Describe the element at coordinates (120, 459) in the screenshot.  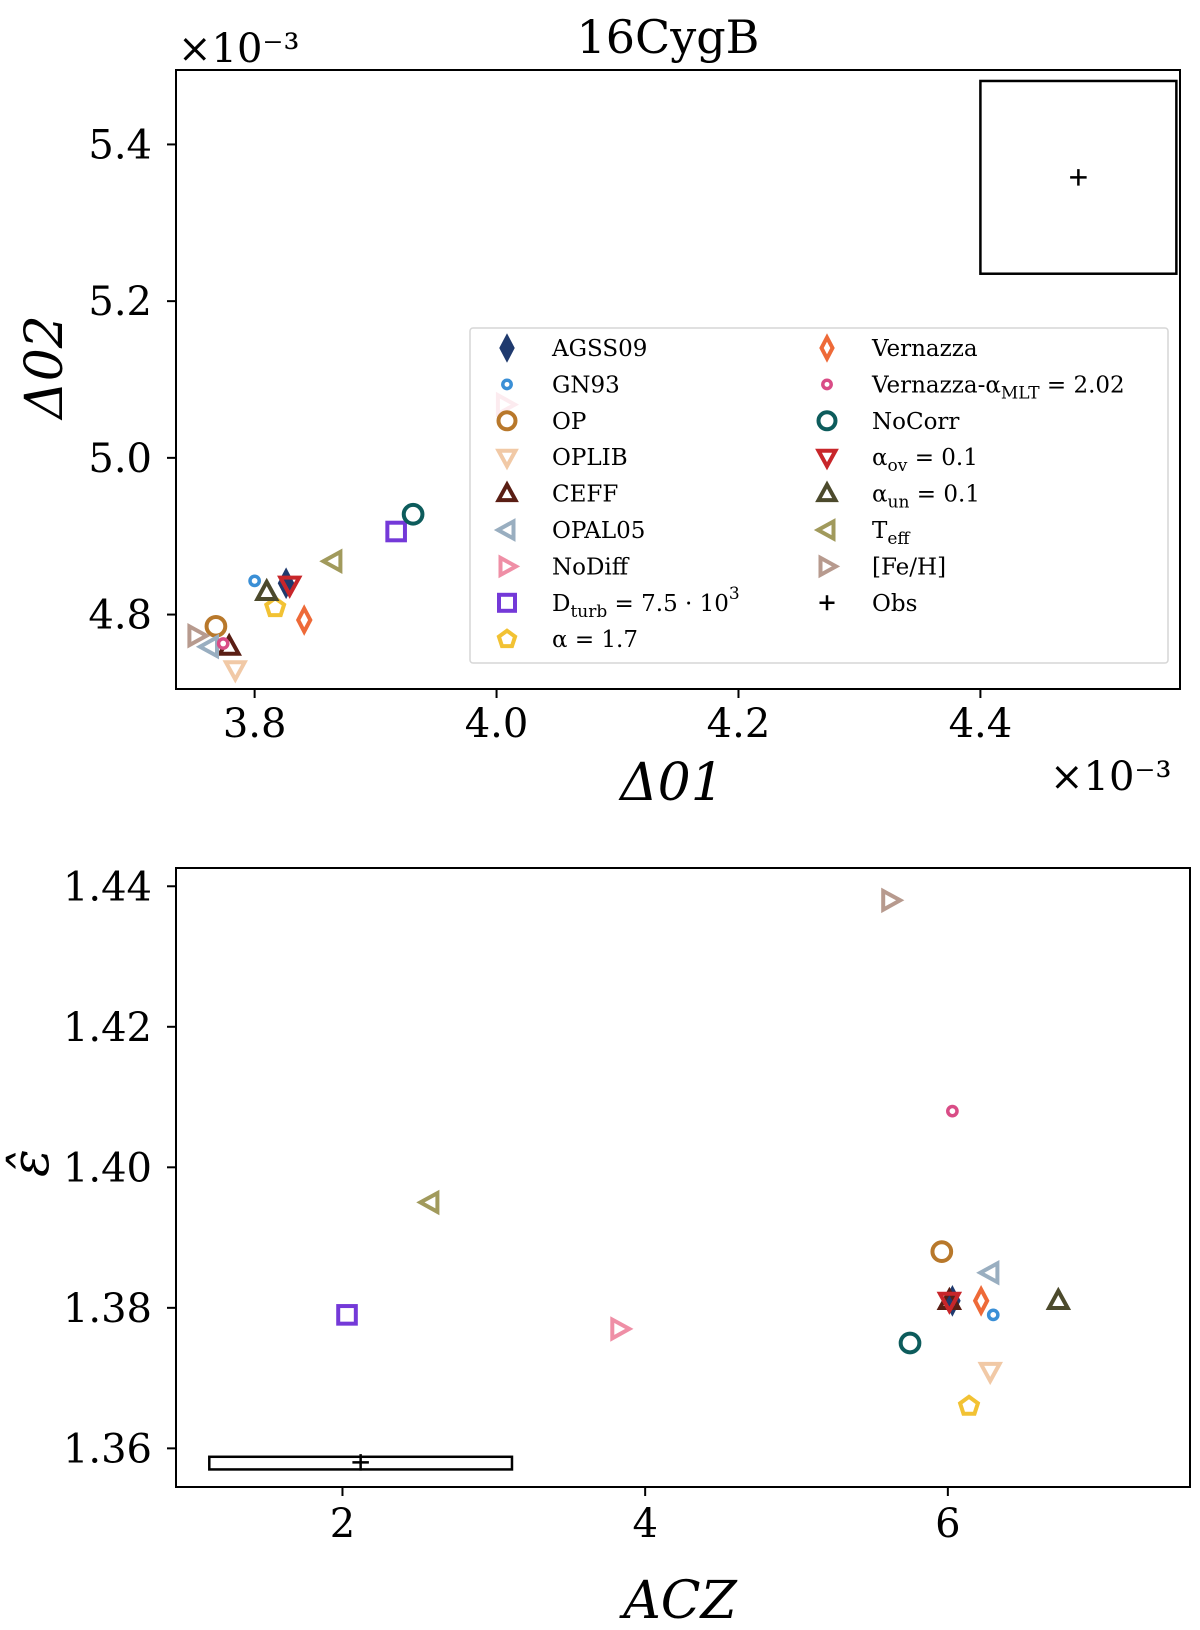
I see `y-tick-label: 5.0` at that location.